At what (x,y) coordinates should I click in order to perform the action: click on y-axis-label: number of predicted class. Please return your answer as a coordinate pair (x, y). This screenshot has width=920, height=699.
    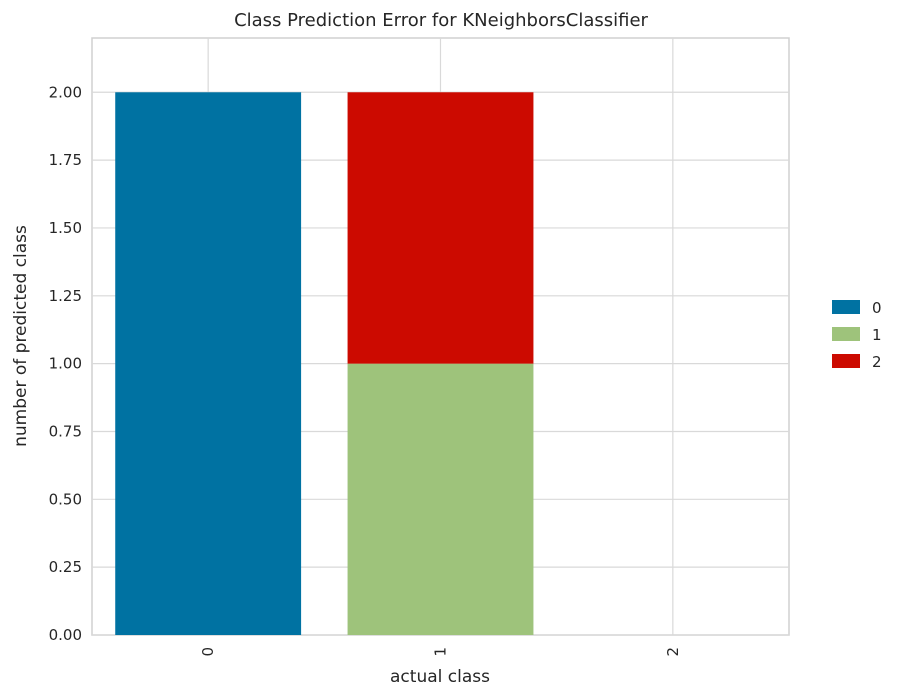
    Looking at the image, I should click on (21, 336).